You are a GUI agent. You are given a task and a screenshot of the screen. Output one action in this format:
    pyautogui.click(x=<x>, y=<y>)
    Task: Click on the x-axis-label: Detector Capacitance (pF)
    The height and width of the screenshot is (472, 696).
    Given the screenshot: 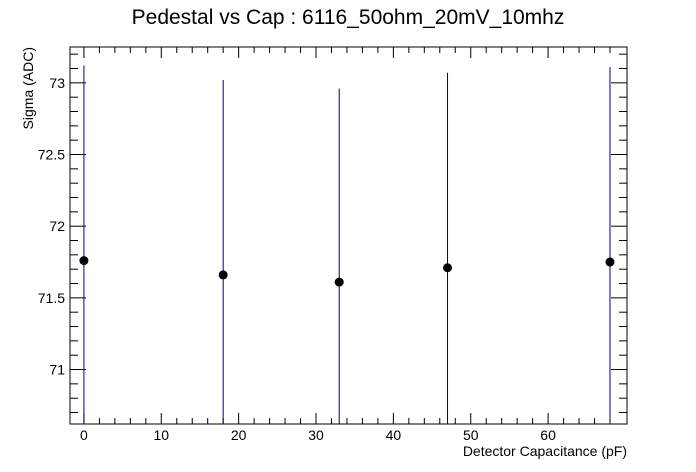 What is the action you would take?
    pyautogui.click(x=545, y=451)
    